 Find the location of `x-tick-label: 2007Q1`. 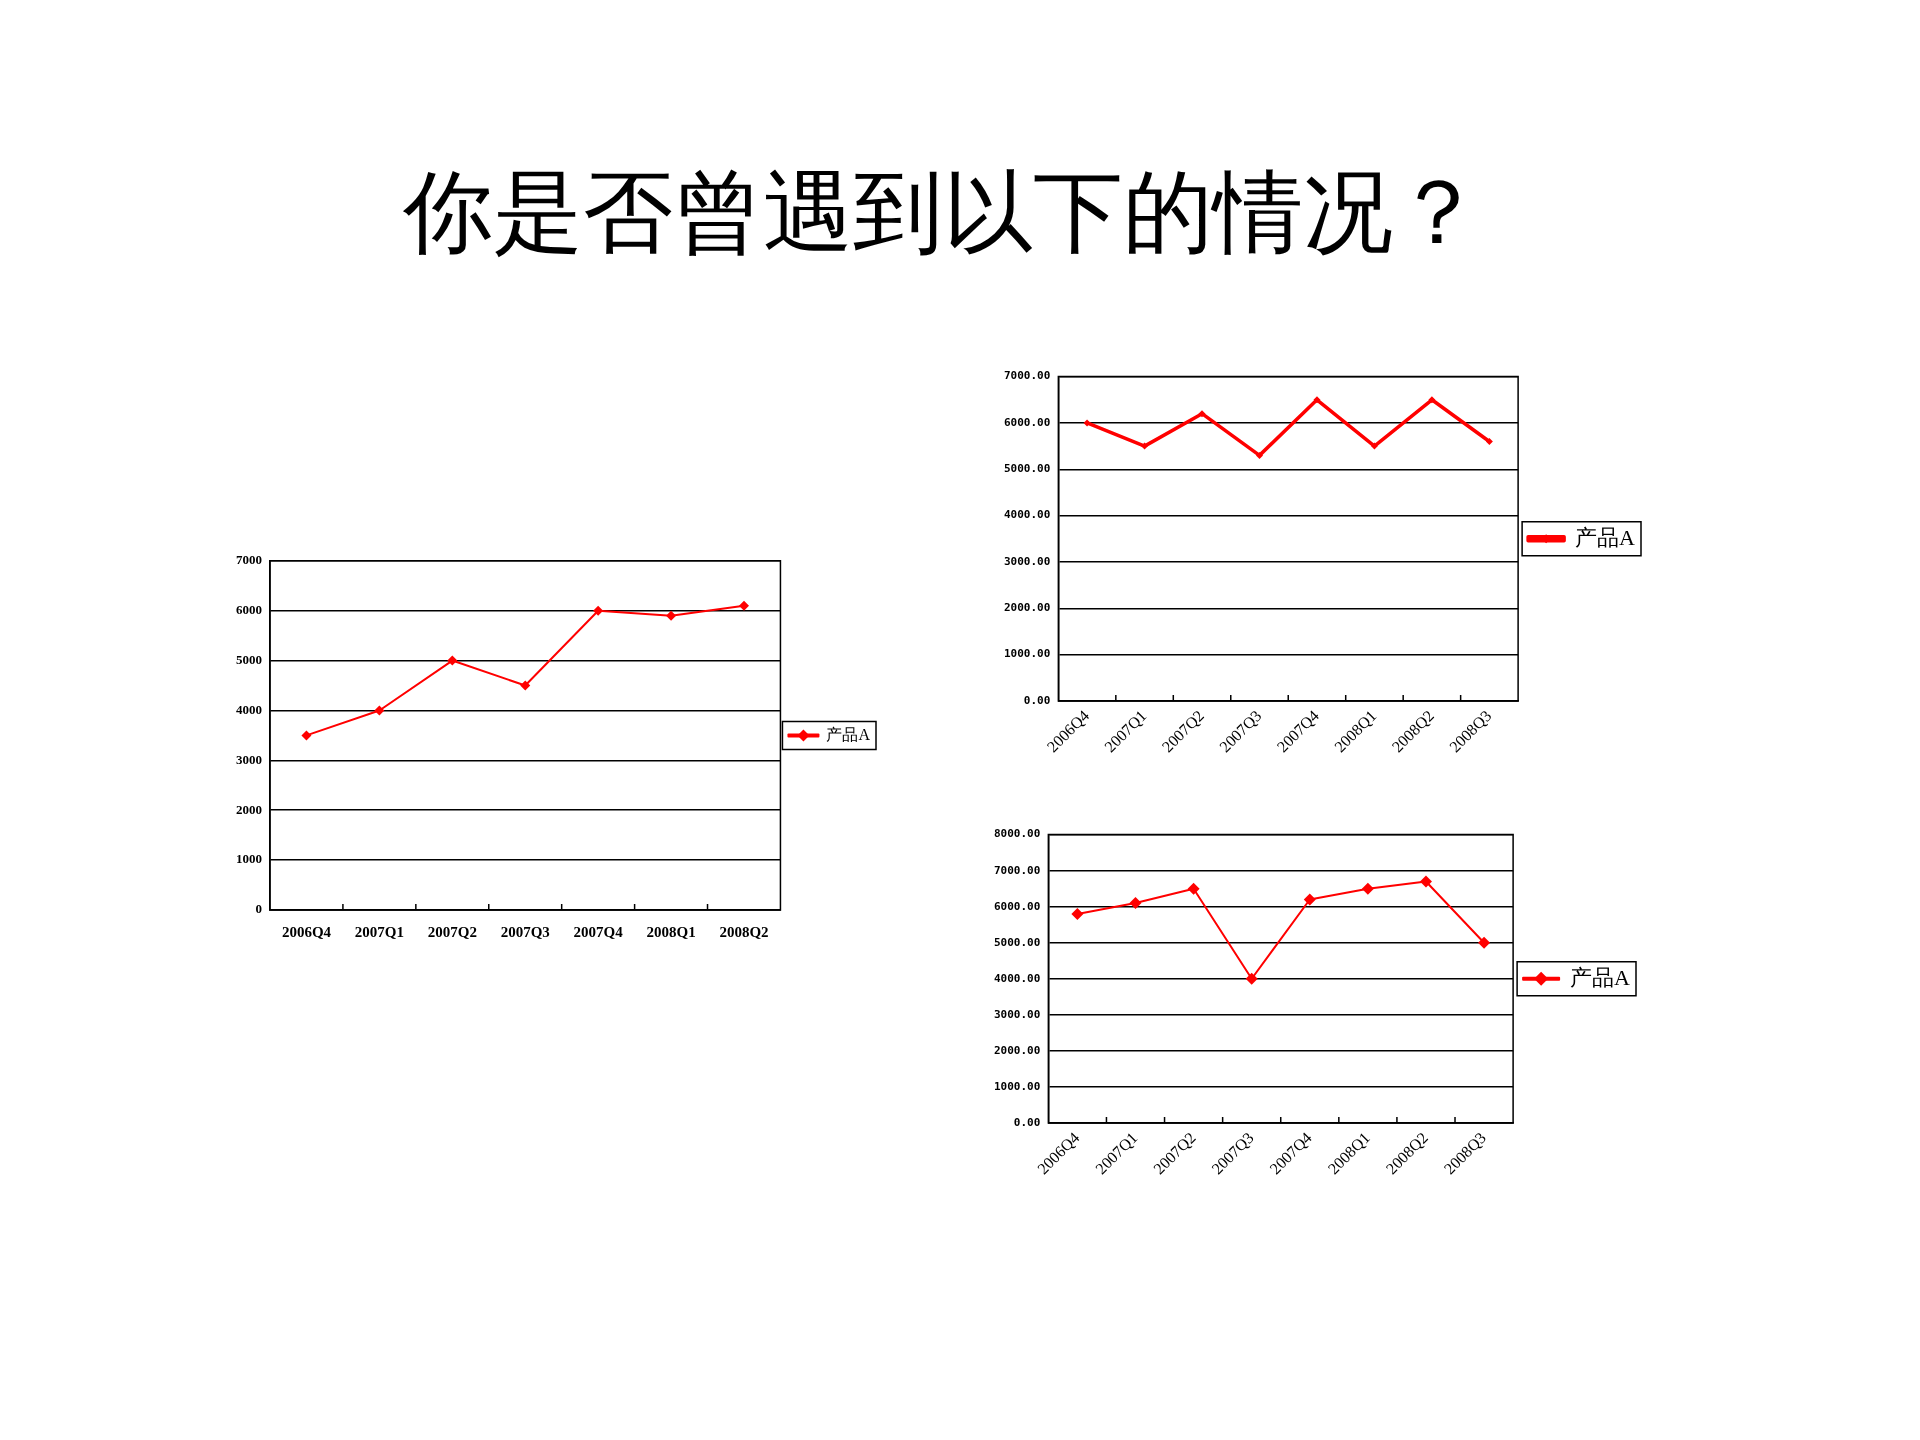

x-tick-label: 2007Q1 is located at coordinates (379, 931).